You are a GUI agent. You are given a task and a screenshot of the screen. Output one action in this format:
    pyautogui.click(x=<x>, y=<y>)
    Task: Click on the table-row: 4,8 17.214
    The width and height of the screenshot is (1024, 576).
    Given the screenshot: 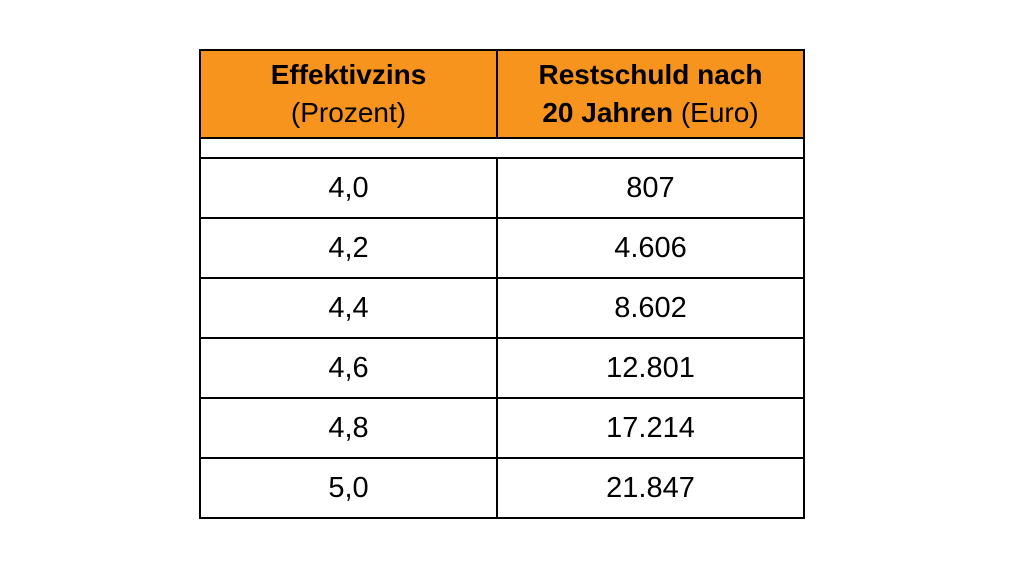 What is the action you would take?
    pyautogui.click(x=502, y=428)
    